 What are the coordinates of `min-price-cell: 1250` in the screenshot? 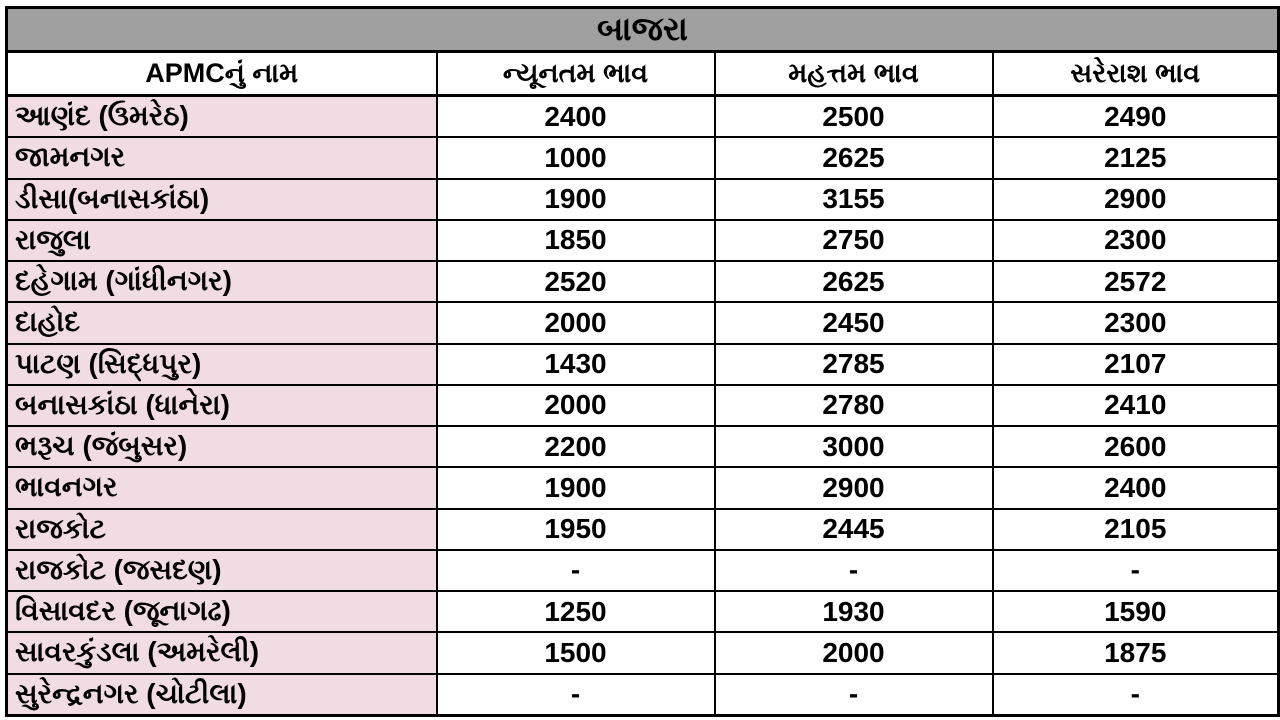 It's located at (575, 612).